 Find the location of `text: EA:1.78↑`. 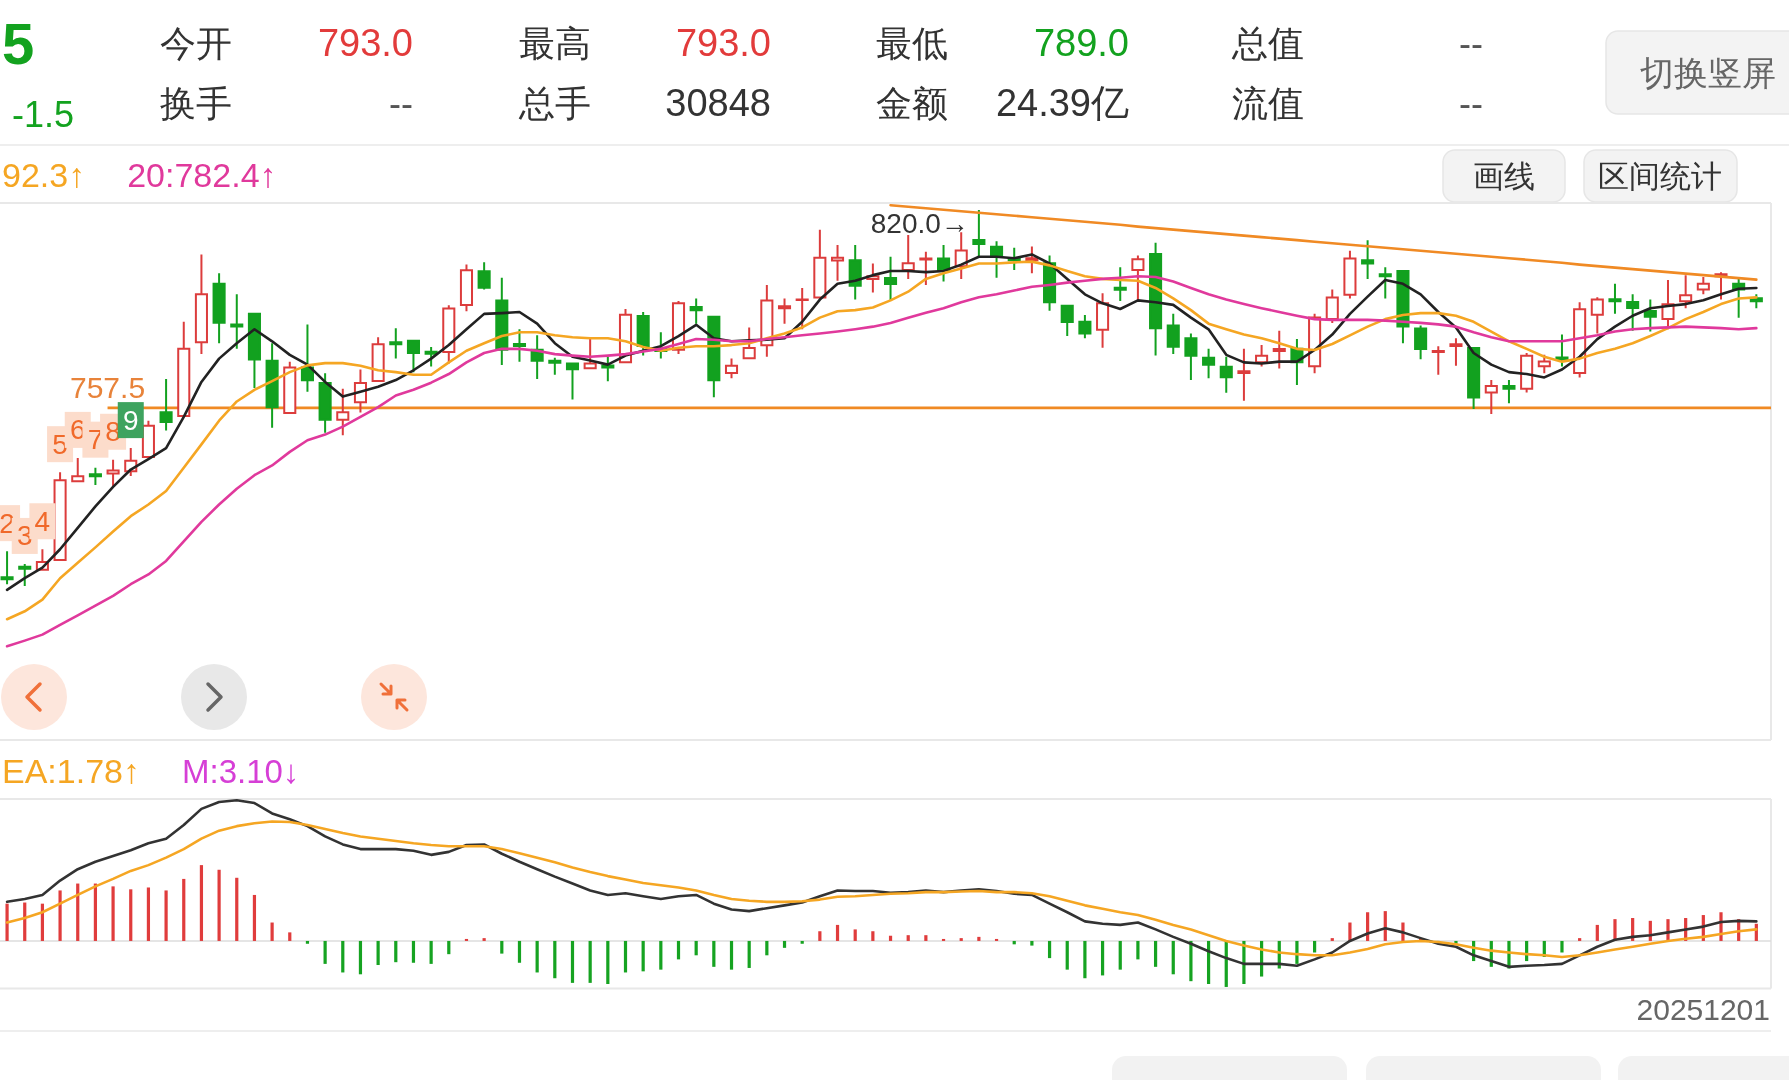

text: EA:1.78↑ is located at coordinates (71, 771).